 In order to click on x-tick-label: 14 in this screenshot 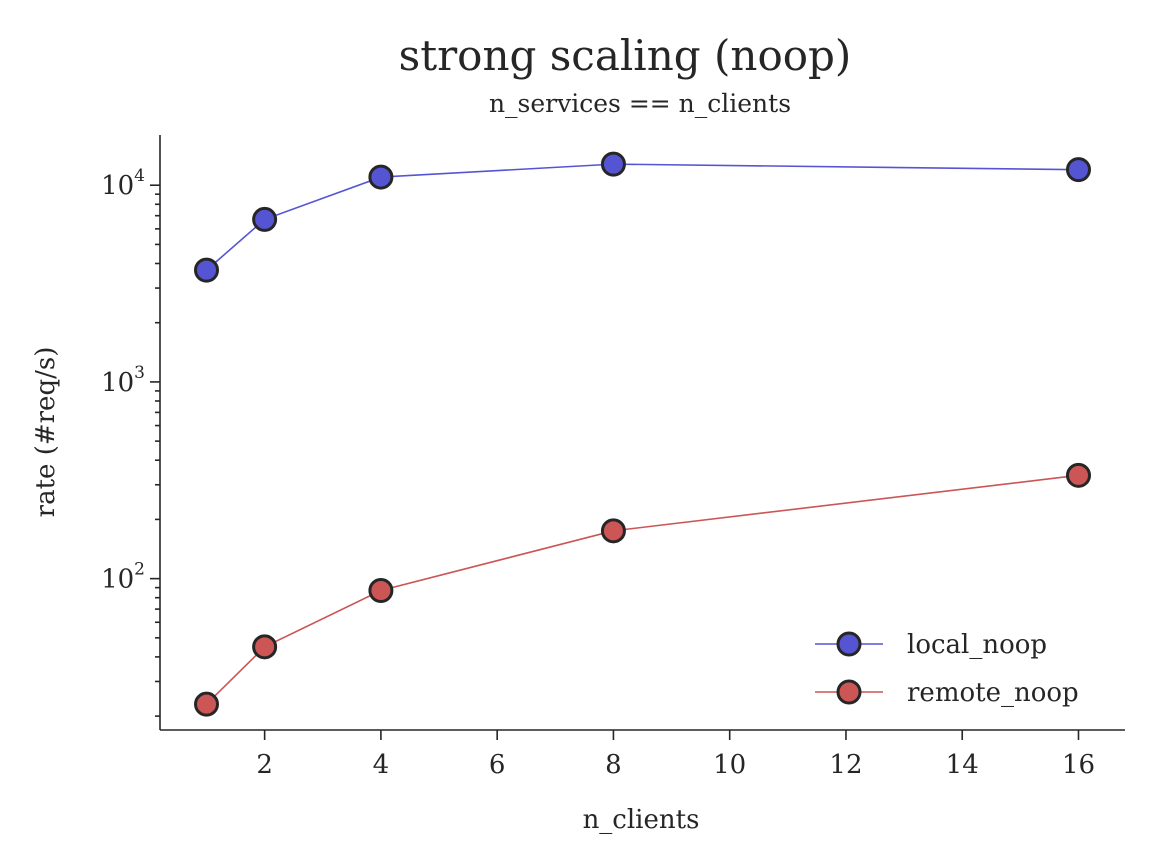, I will do `click(962, 765)`.